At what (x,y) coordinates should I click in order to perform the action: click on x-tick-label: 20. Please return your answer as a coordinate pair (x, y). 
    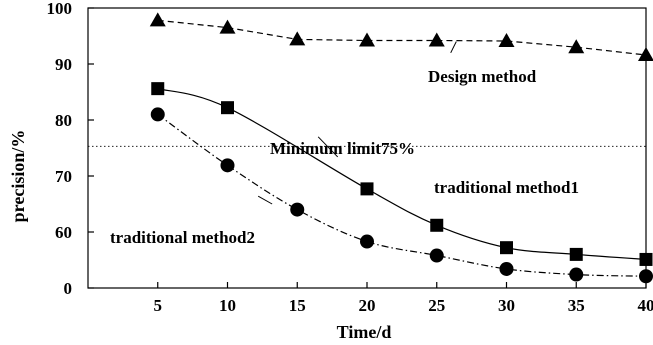
    Looking at the image, I should click on (367, 305).